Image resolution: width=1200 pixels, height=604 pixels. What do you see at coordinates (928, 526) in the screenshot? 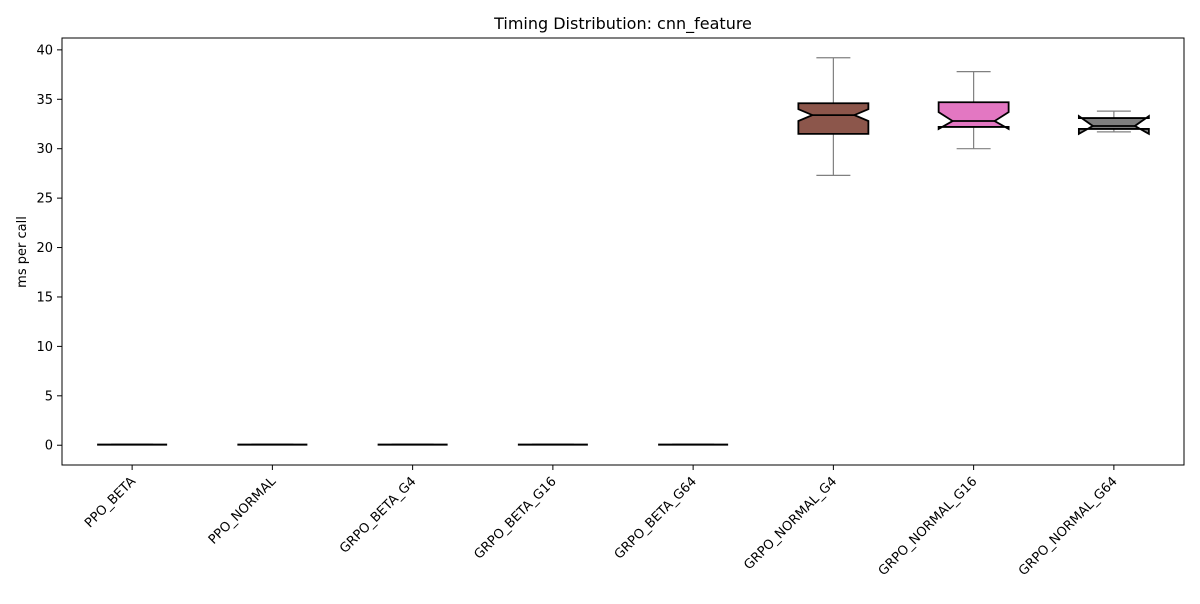
I see `x-tick-label: GRPO_NORMAL_G16` at bounding box center [928, 526].